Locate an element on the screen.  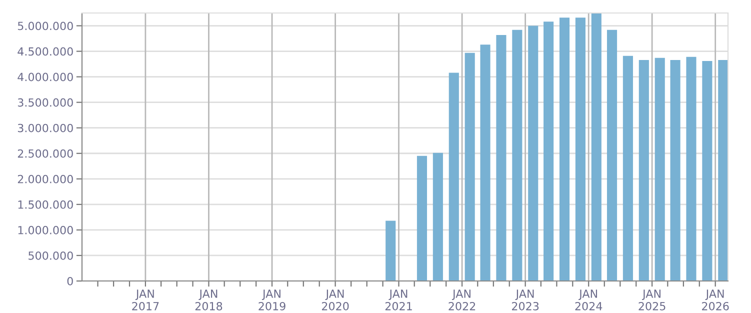
y-tick-label: 3.000.000 is located at coordinates (45, 128).